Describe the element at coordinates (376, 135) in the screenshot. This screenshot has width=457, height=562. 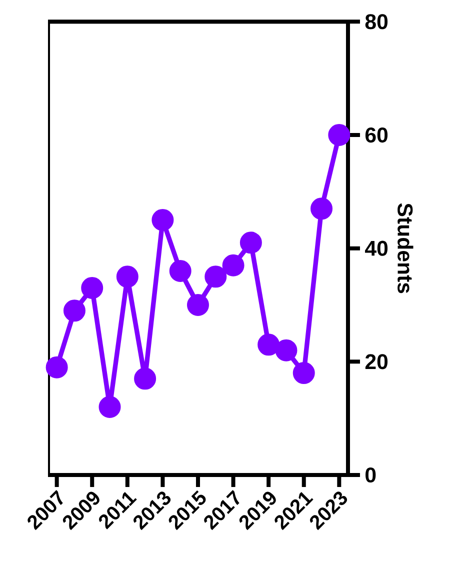
I see `y-tick-label: 60` at that location.